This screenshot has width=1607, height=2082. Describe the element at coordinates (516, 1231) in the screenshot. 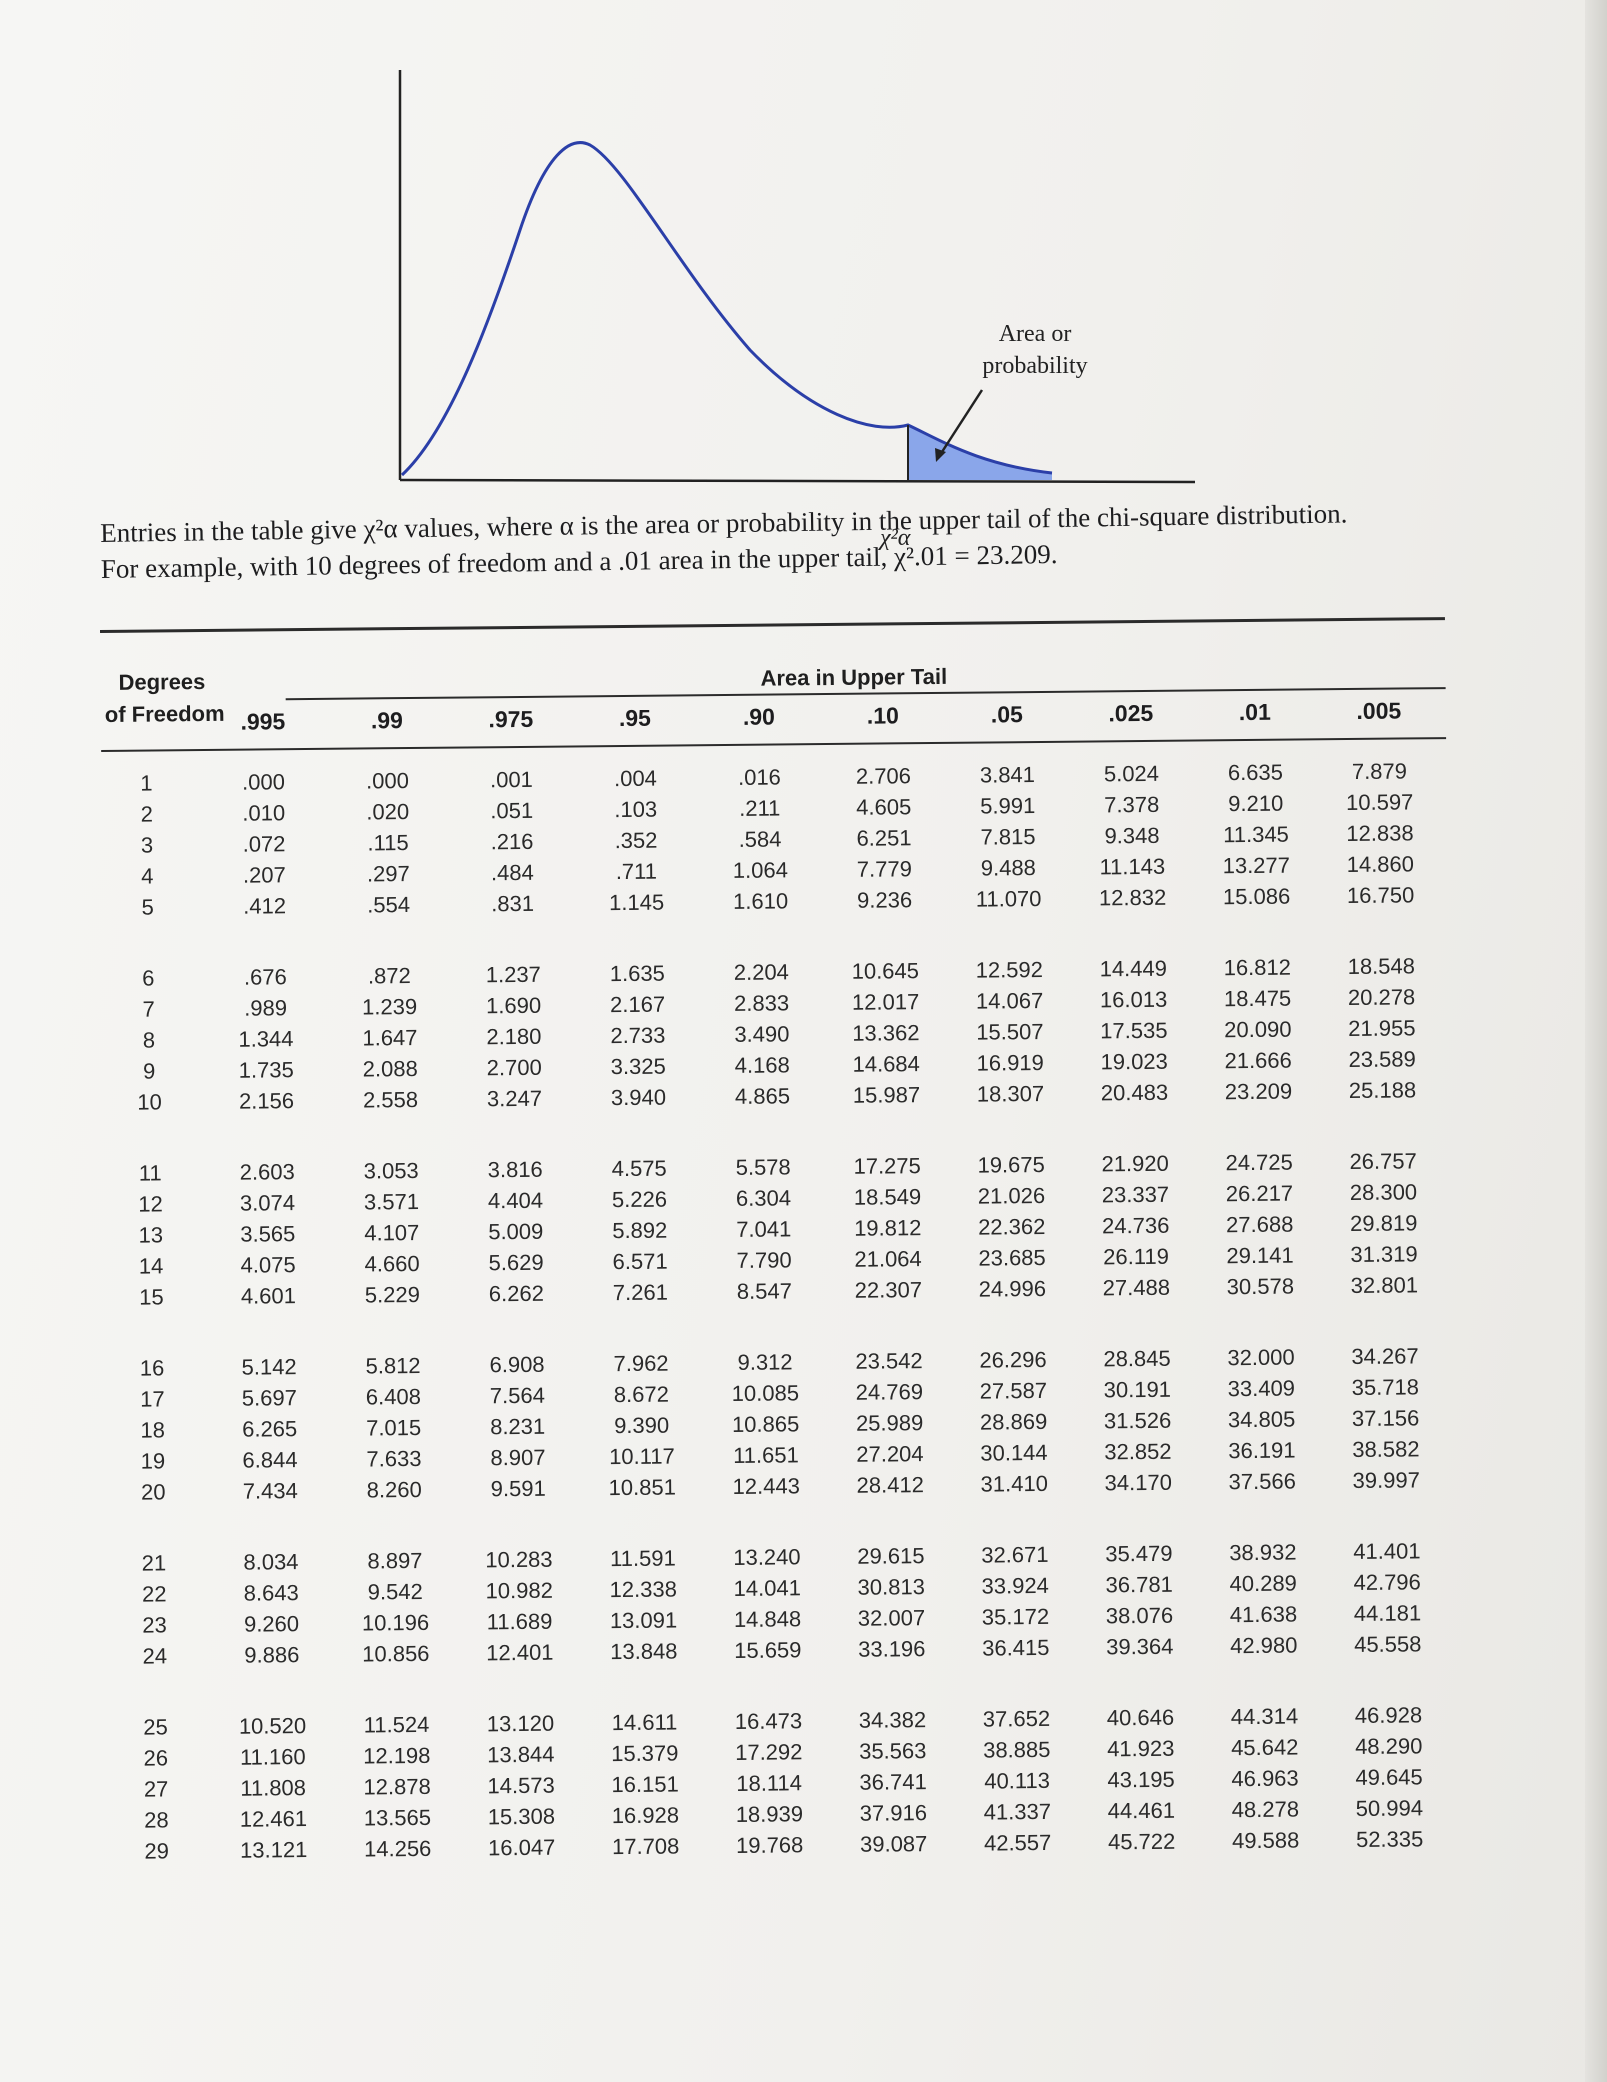

I see `table-cell: 5.009` at that location.